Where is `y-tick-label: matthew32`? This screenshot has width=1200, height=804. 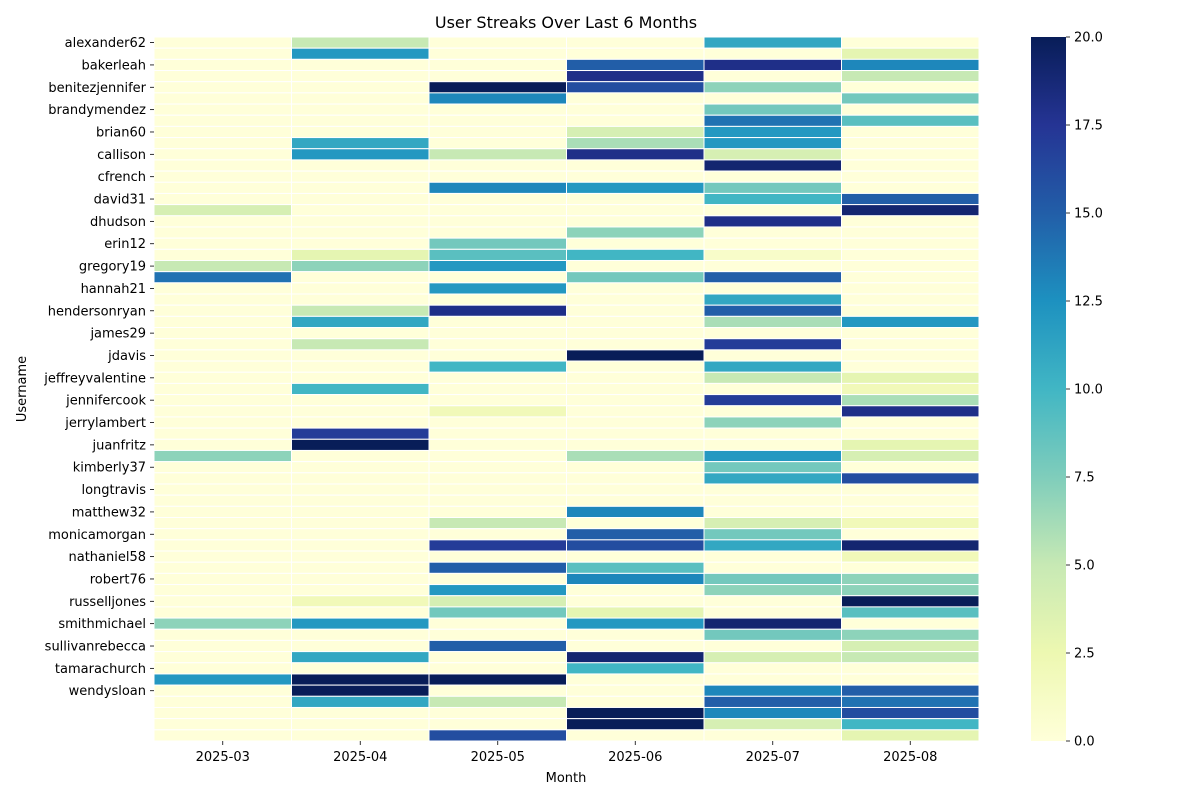
y-tick-label: matthew32 is located at coordinates (109, 512).